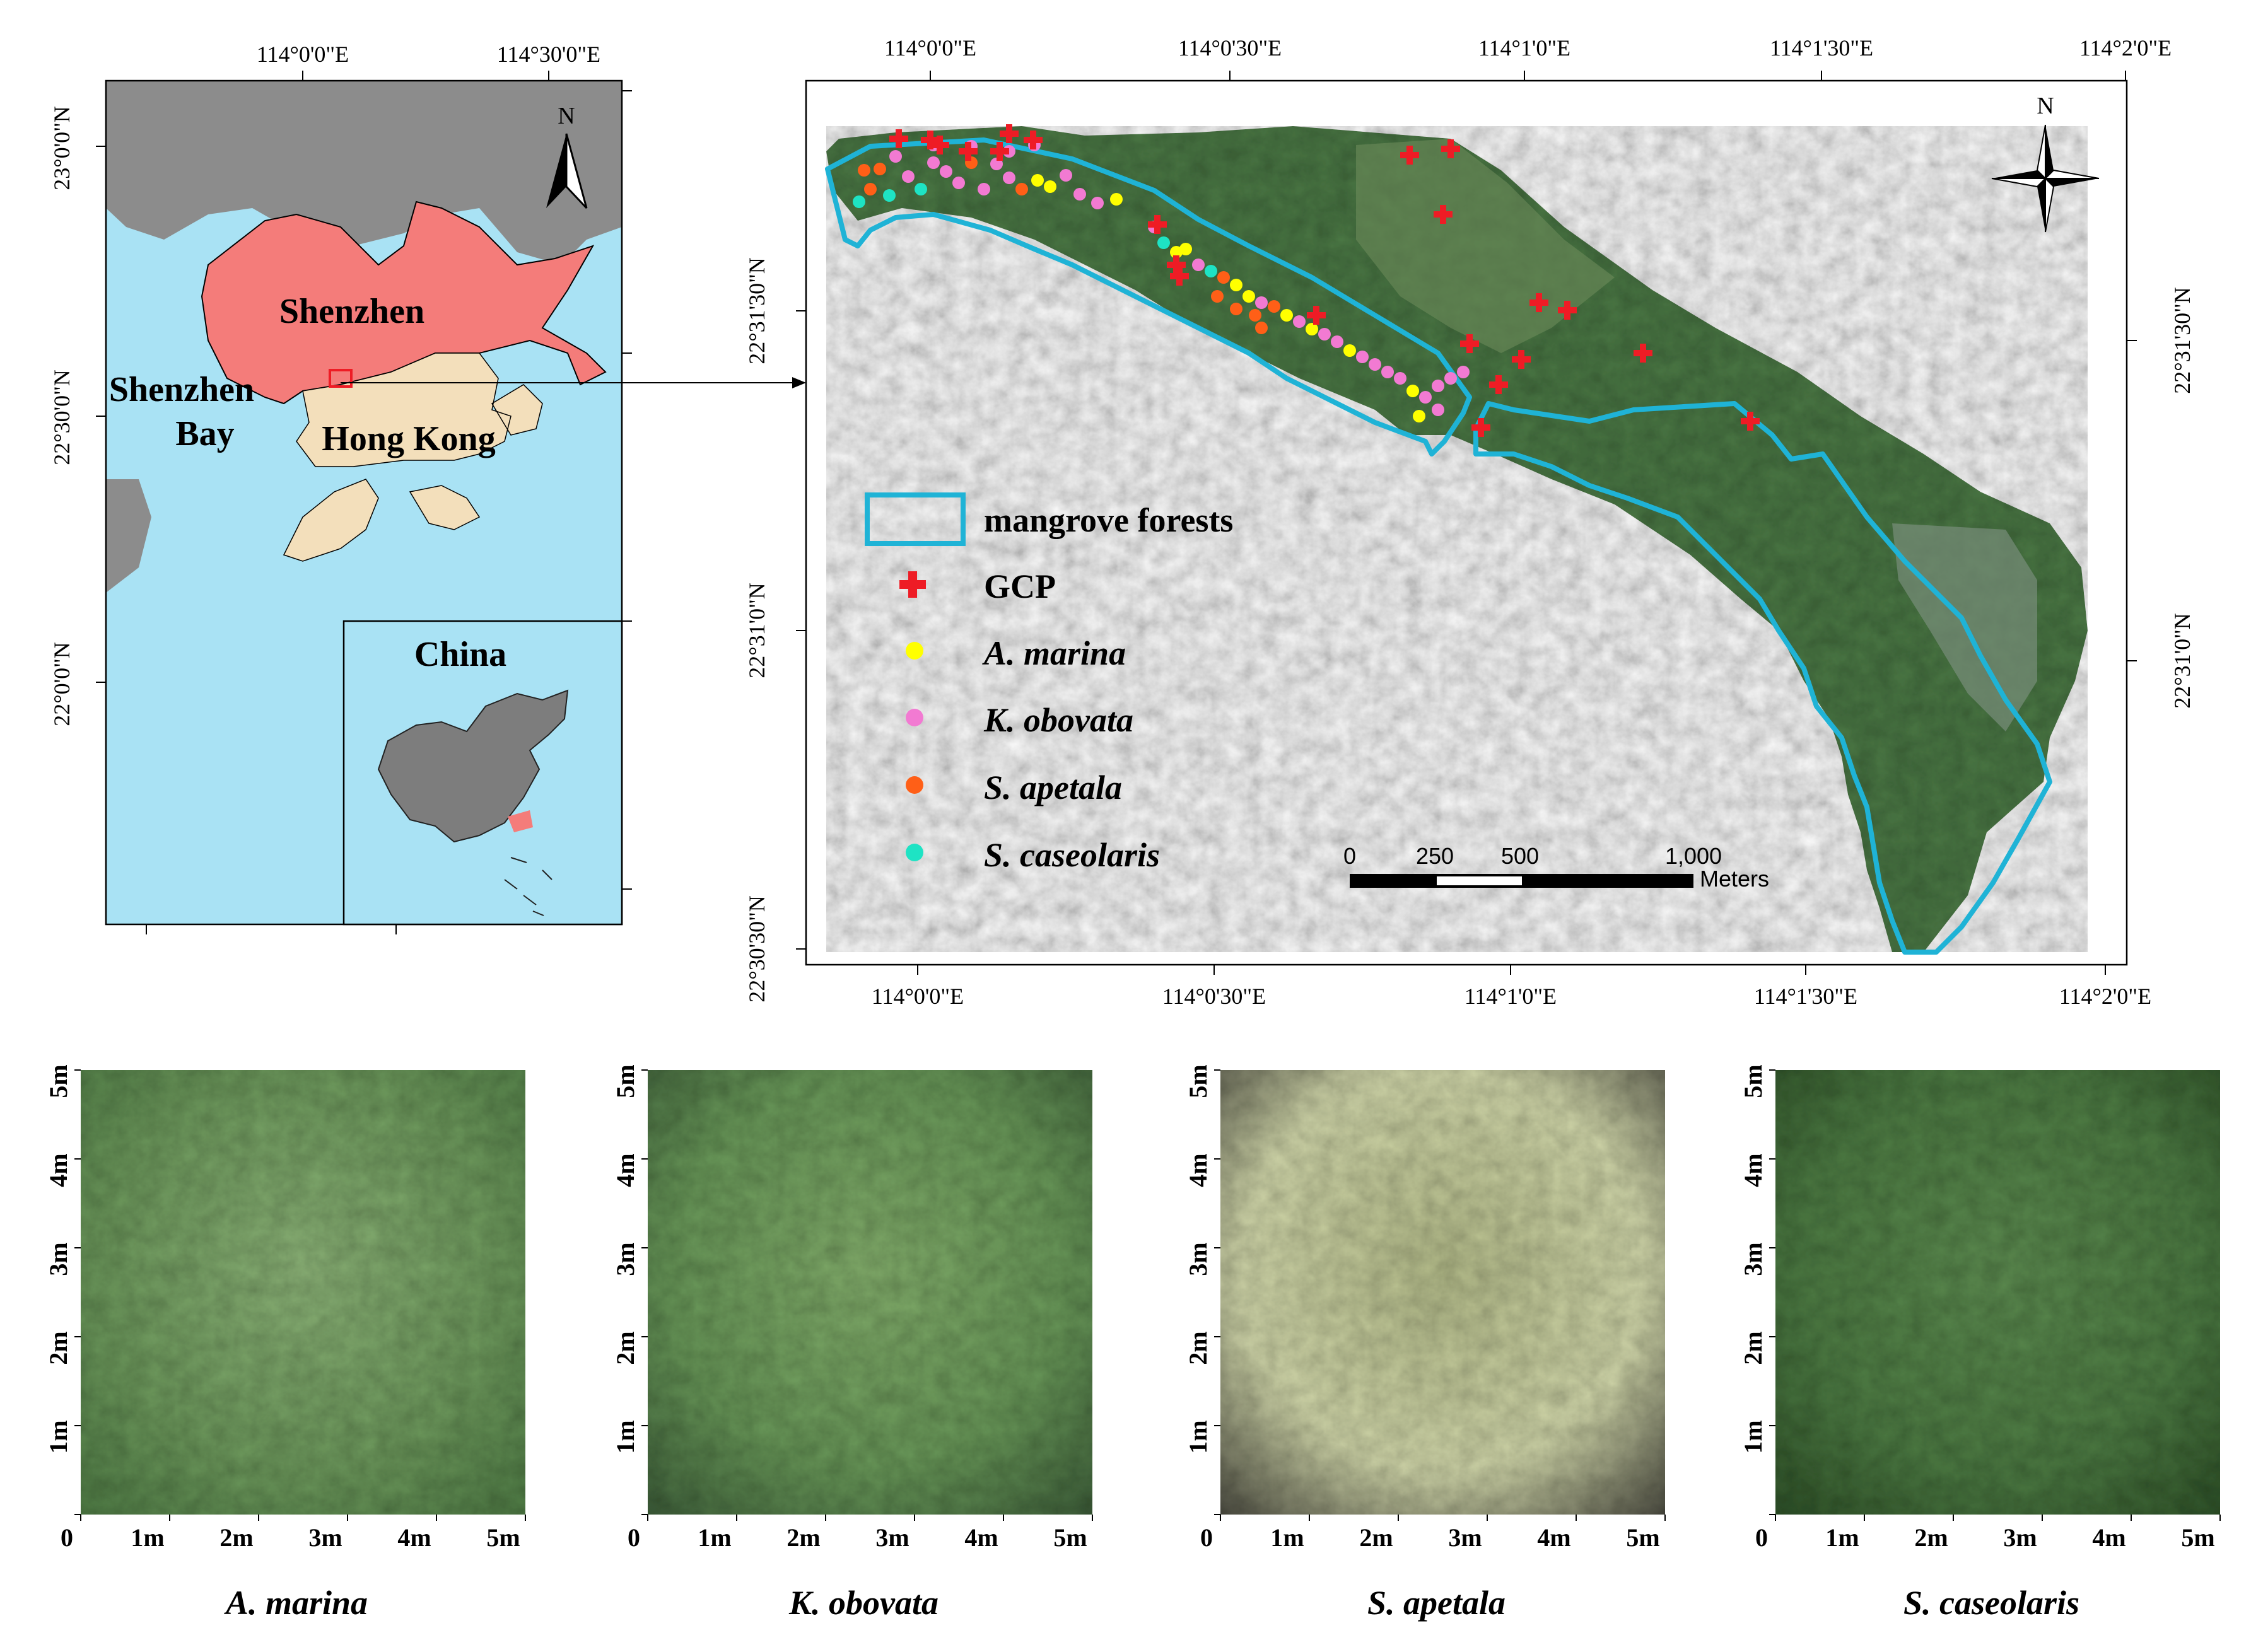 This screenshot has width=2251, height=1652. I want to click on legend-symbol-s-apetala, so click(914, 785).